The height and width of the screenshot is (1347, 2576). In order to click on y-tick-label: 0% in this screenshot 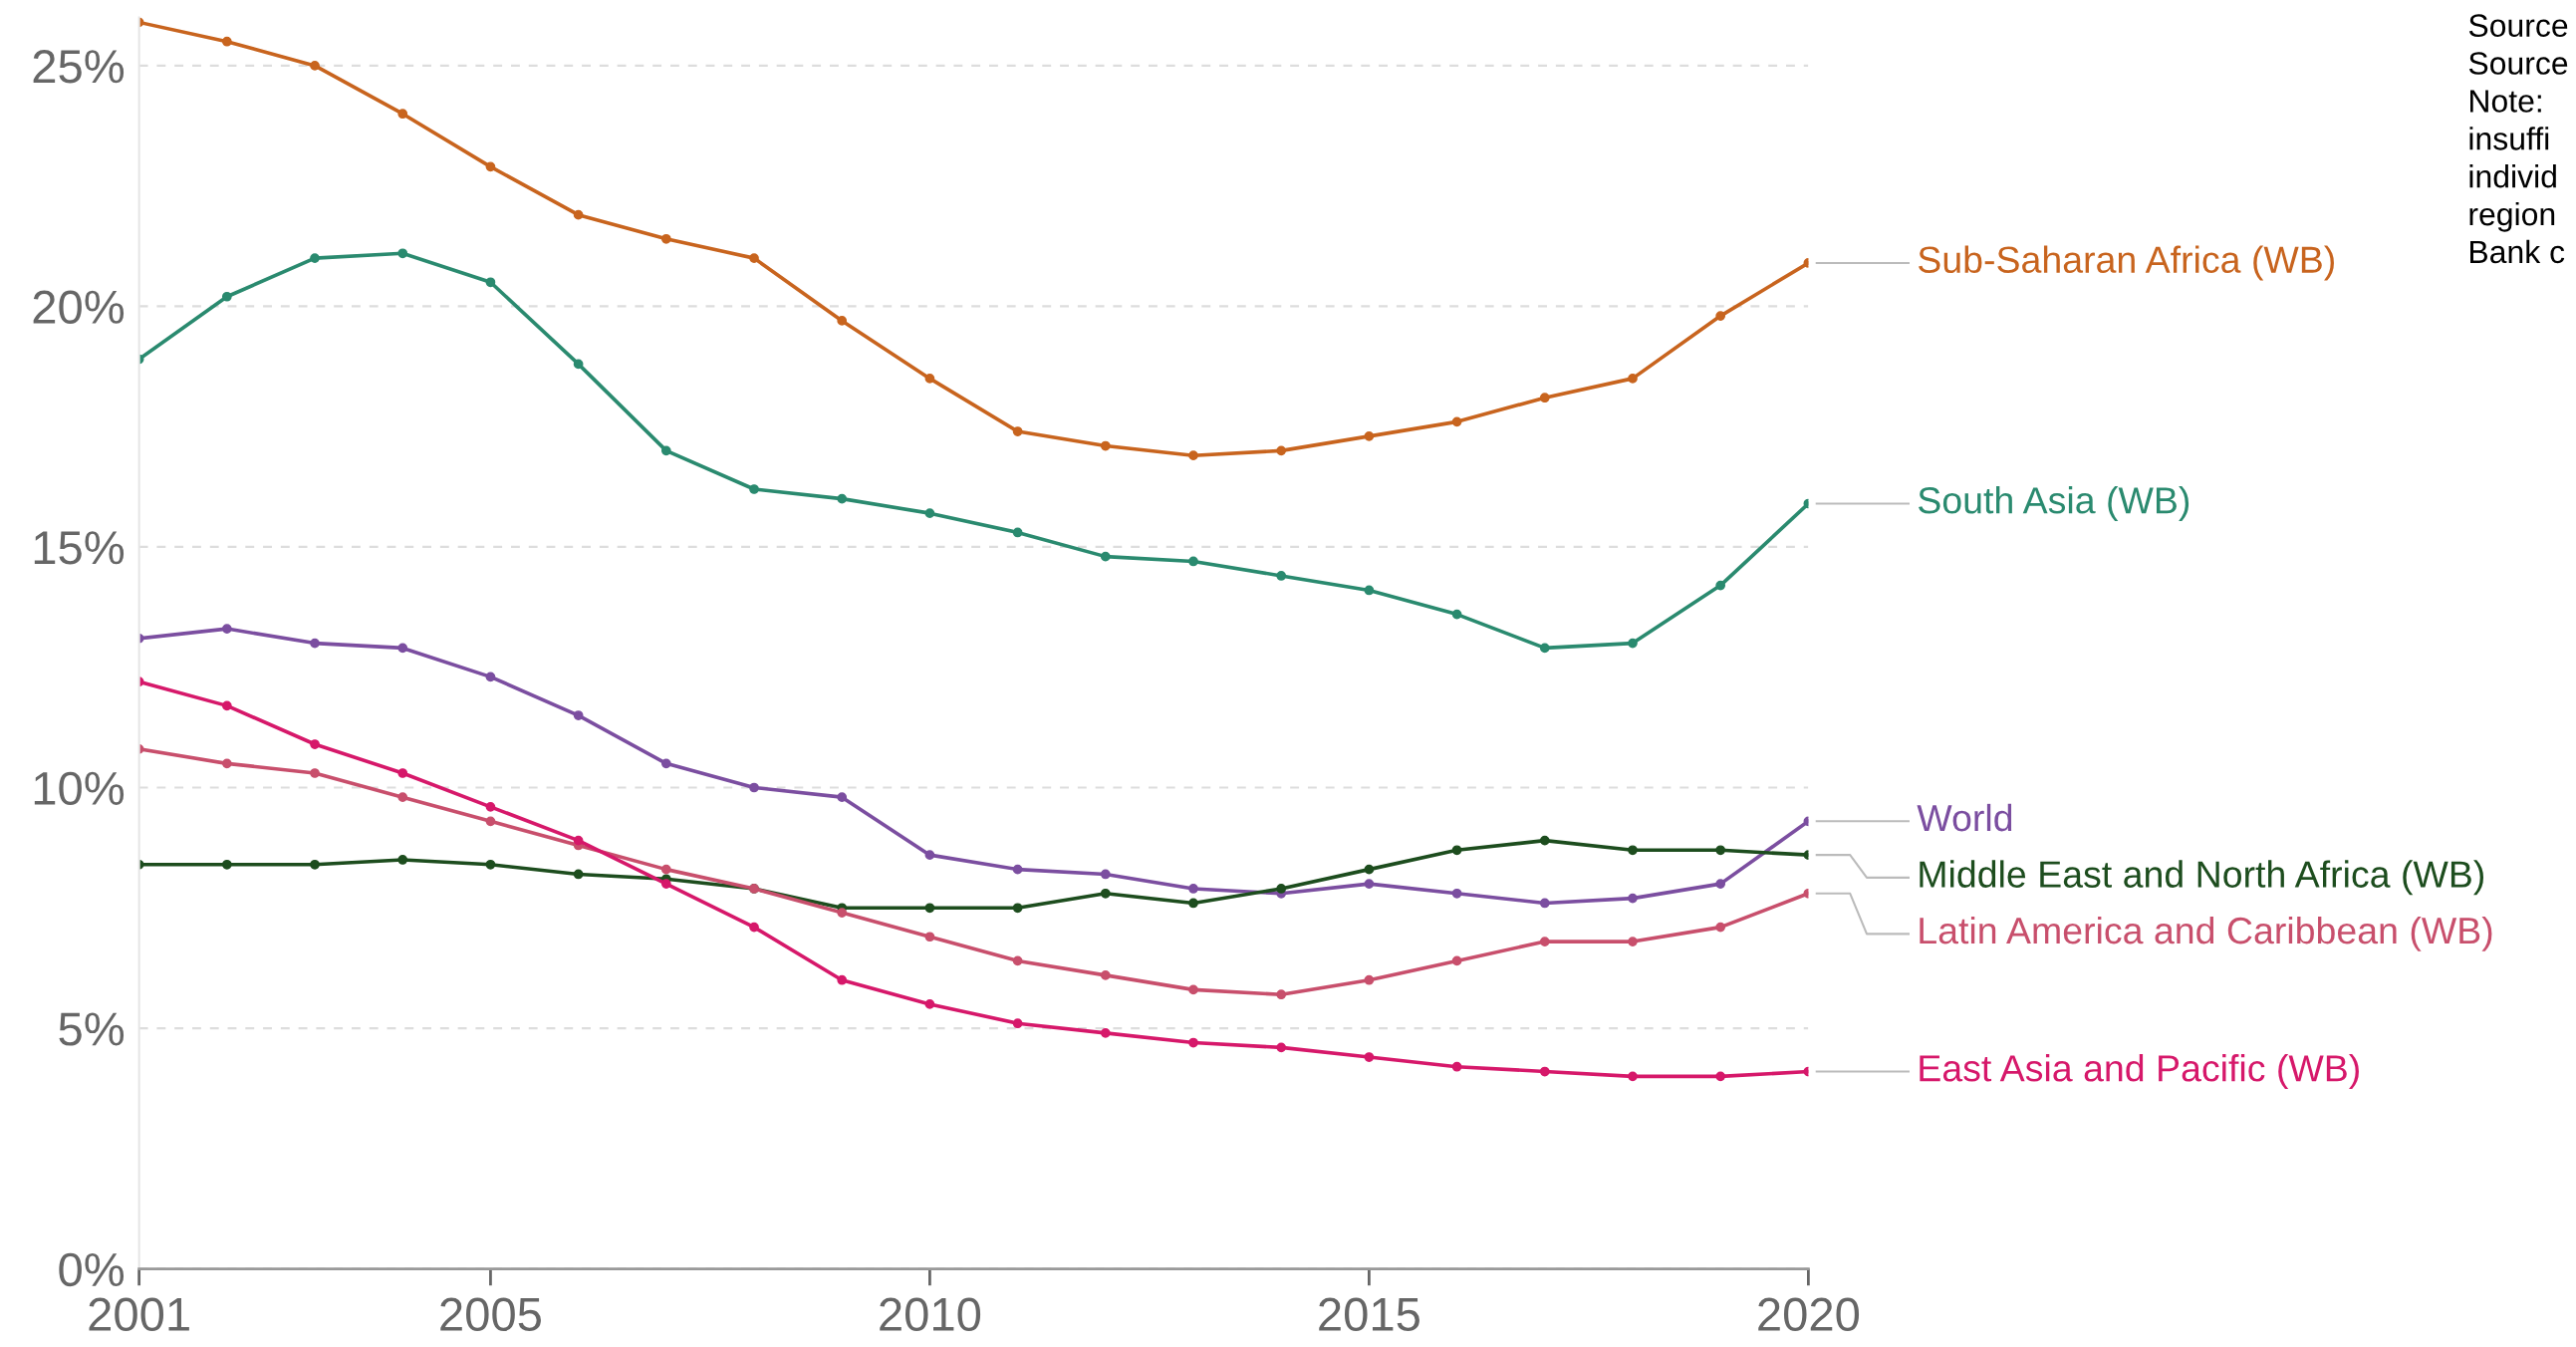, I will do `click(92, 1269)`.